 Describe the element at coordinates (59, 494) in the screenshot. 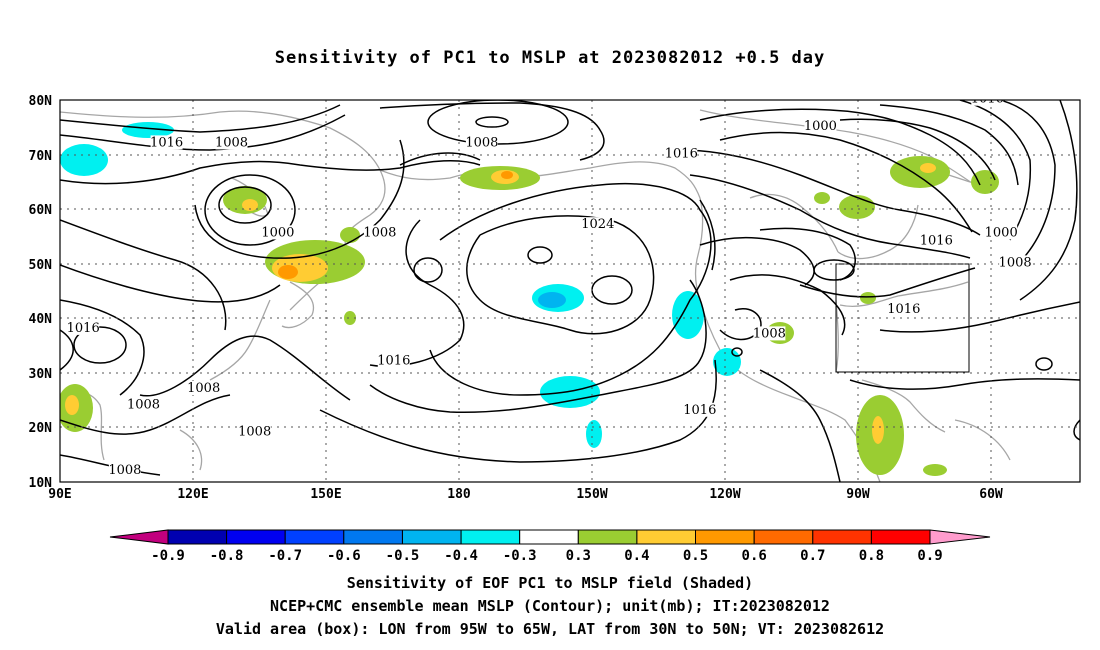

I see `lon-label: 90E` at that location.